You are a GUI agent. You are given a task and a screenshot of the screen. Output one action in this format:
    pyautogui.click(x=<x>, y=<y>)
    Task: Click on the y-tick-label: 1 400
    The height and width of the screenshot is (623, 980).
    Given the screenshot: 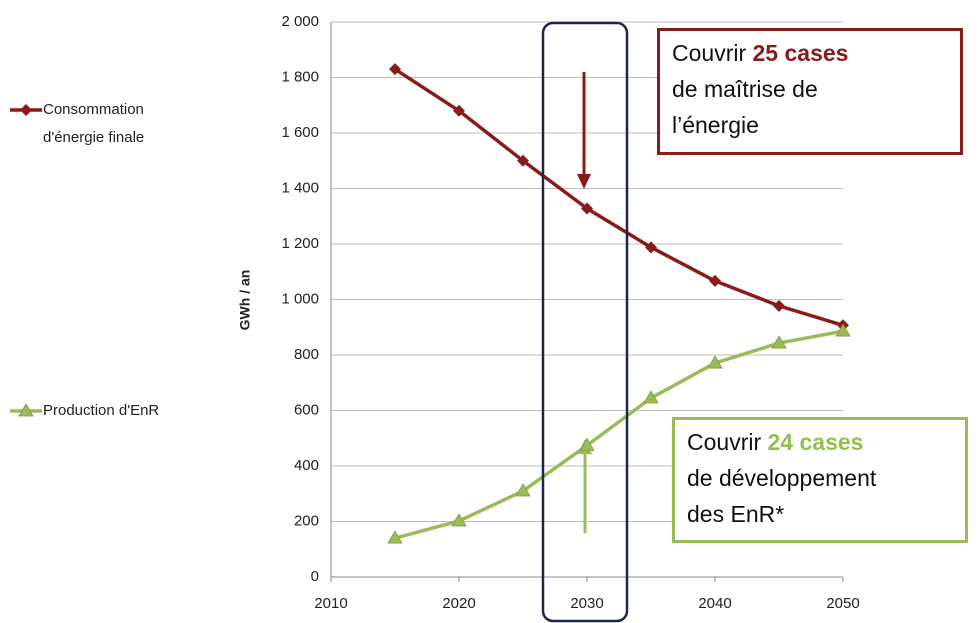 What is the action you would take?
    pyautogui.click(x=300, y=187)
    